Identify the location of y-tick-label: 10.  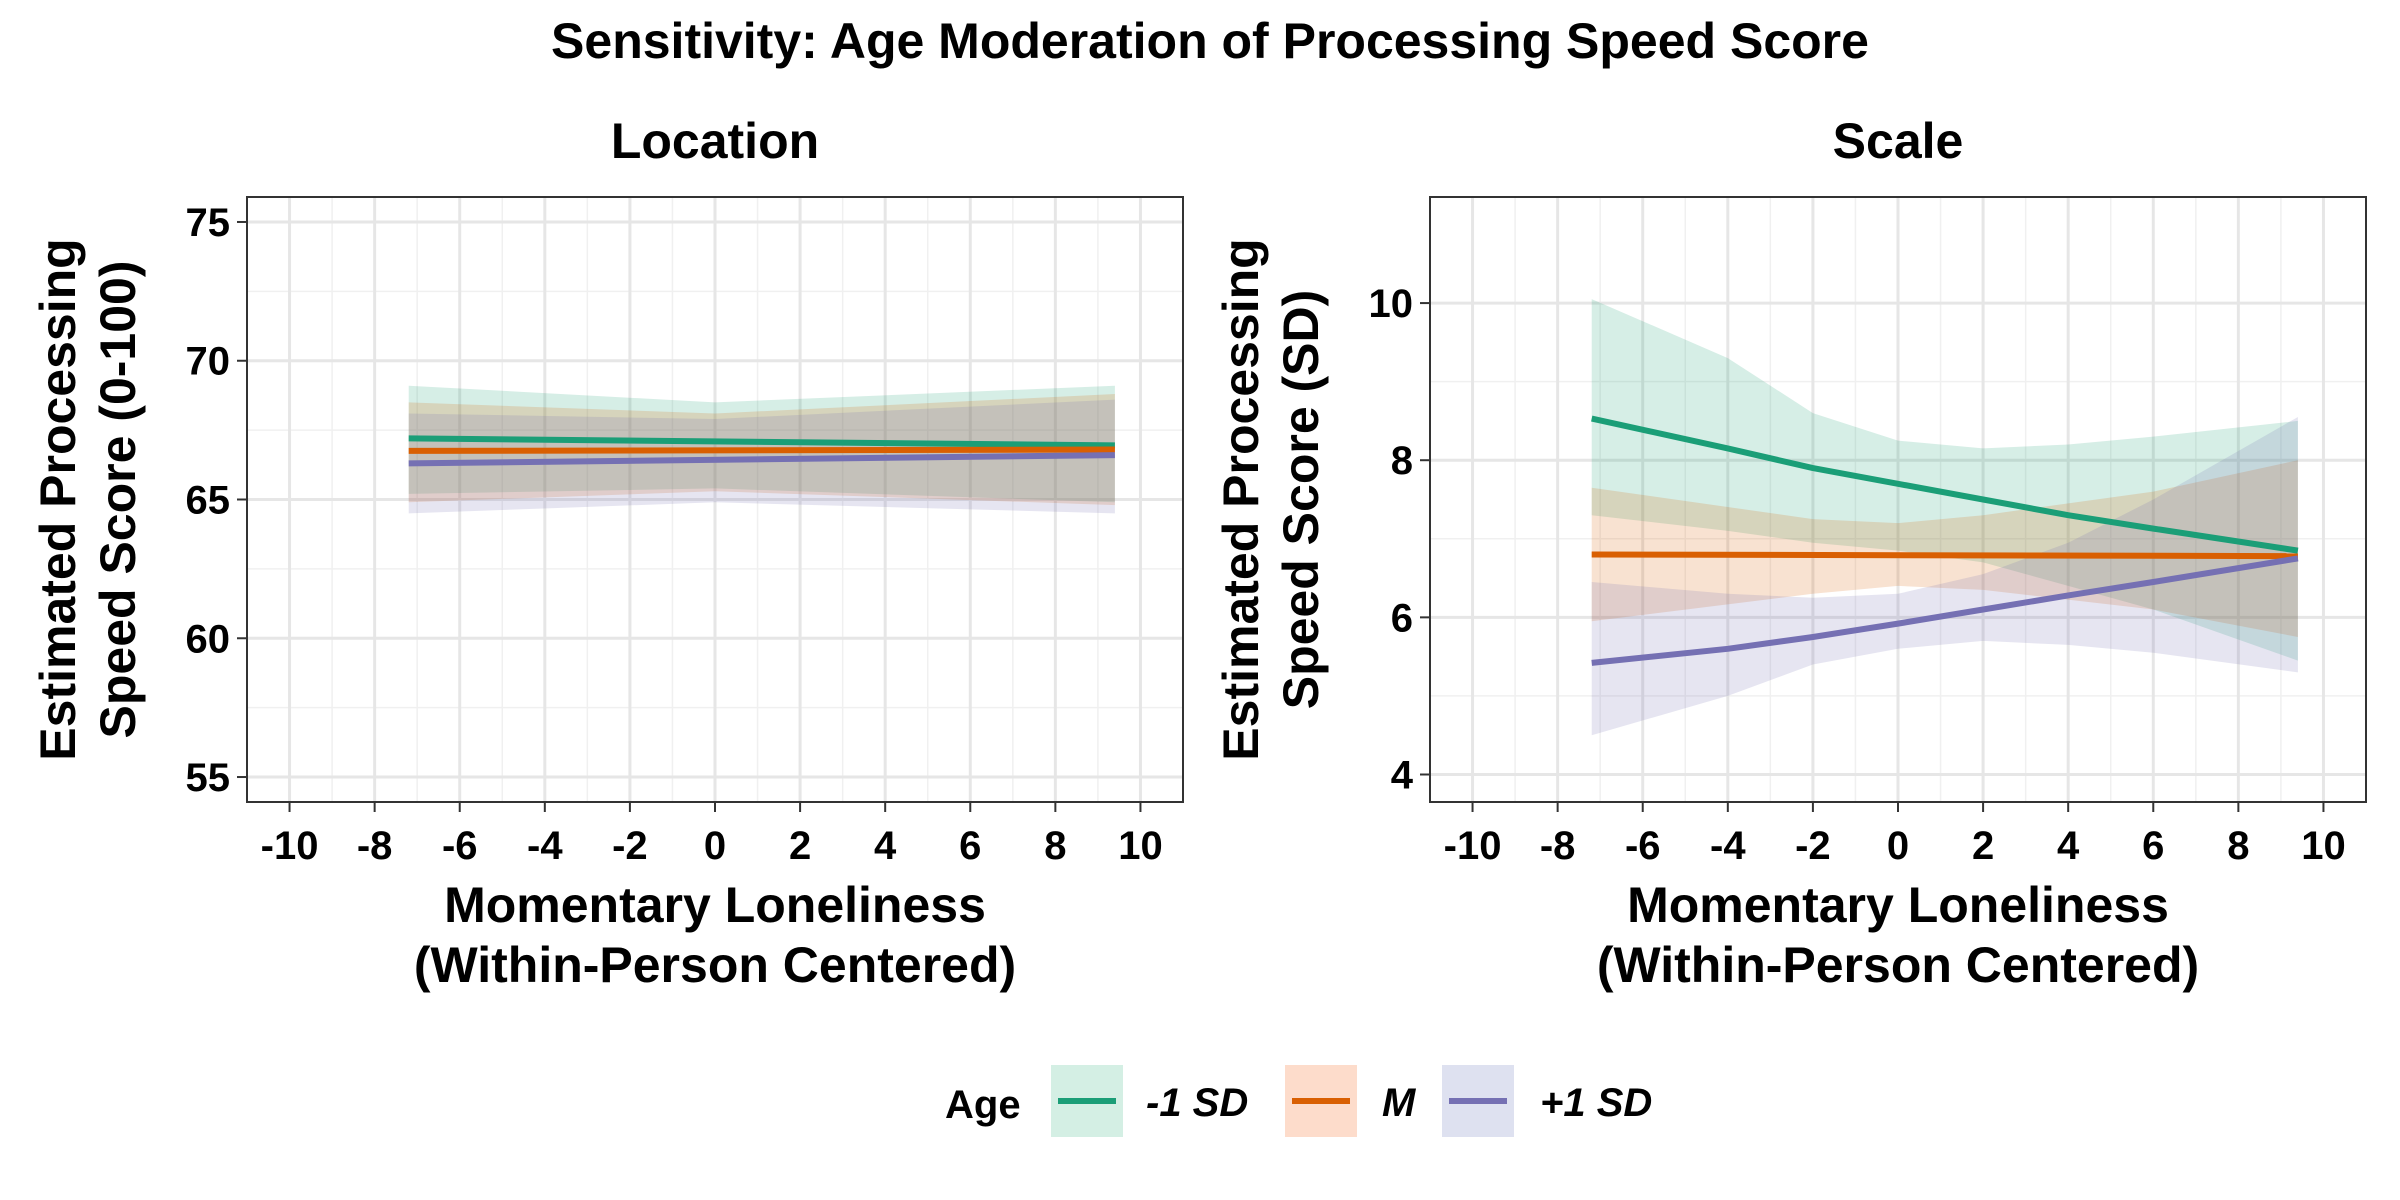
(1391, 304).